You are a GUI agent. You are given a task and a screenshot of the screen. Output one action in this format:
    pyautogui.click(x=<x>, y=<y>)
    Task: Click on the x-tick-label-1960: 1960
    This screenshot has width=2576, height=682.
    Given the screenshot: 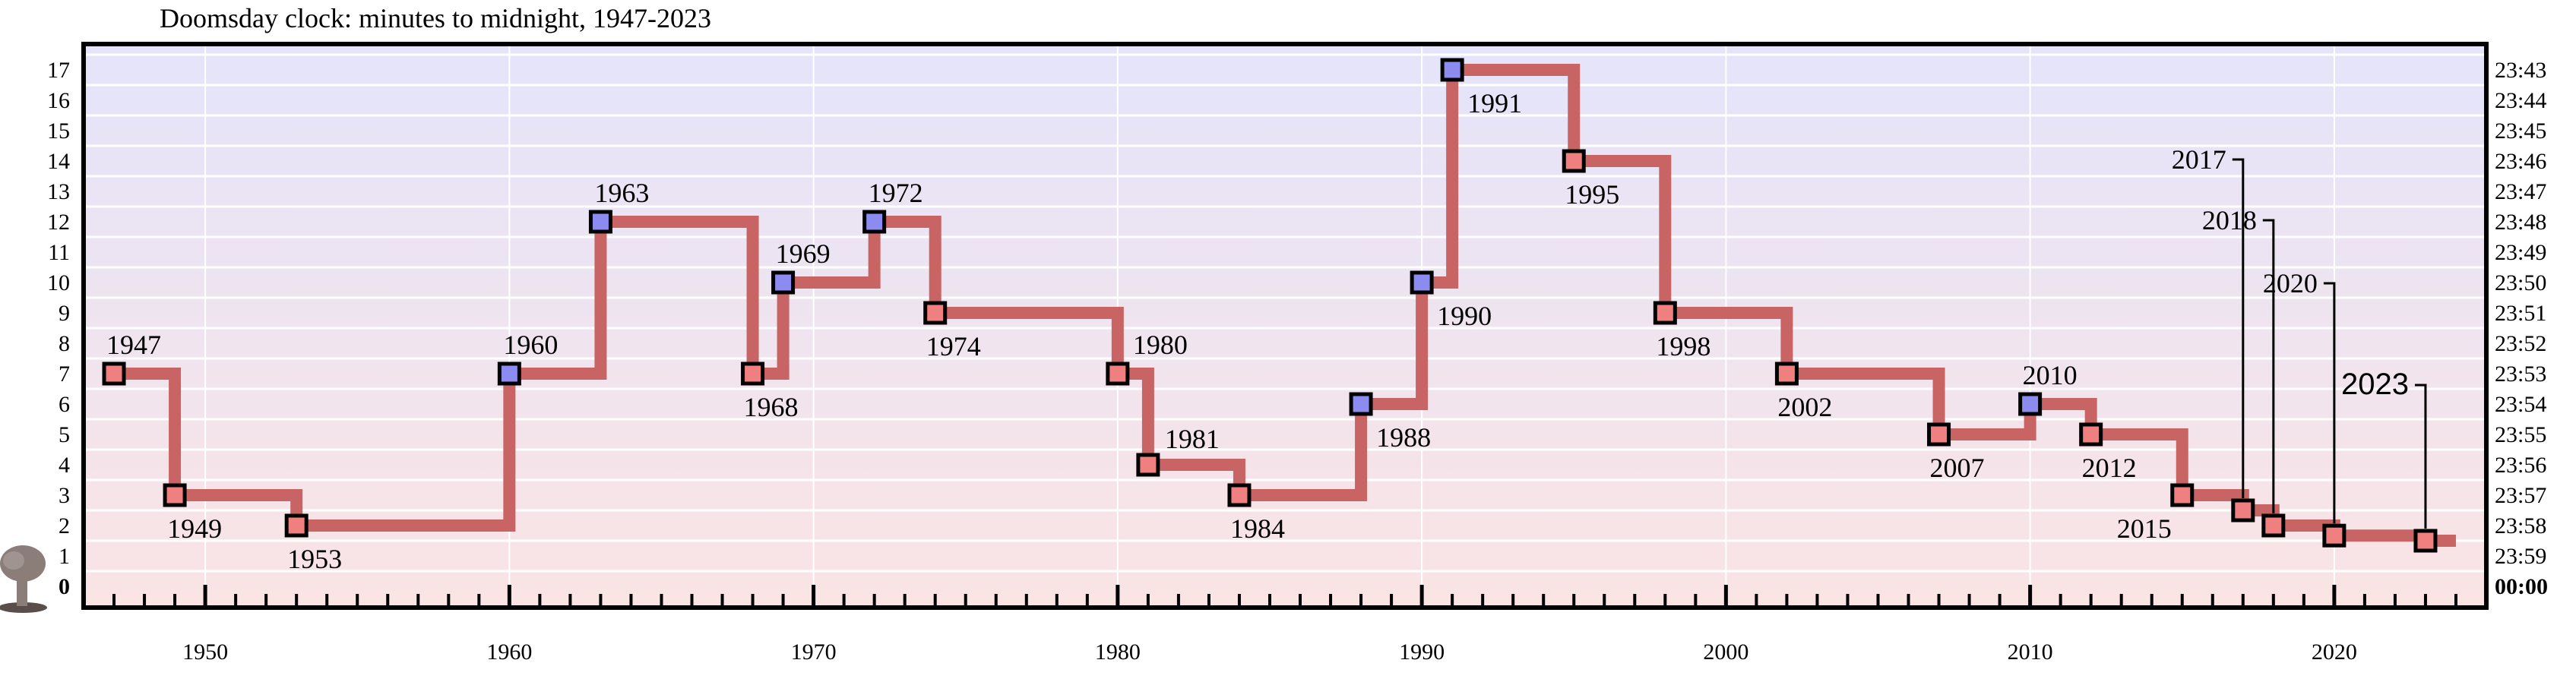 What is the action you would take?
    pyautogui.click(x=509, y=652)
    